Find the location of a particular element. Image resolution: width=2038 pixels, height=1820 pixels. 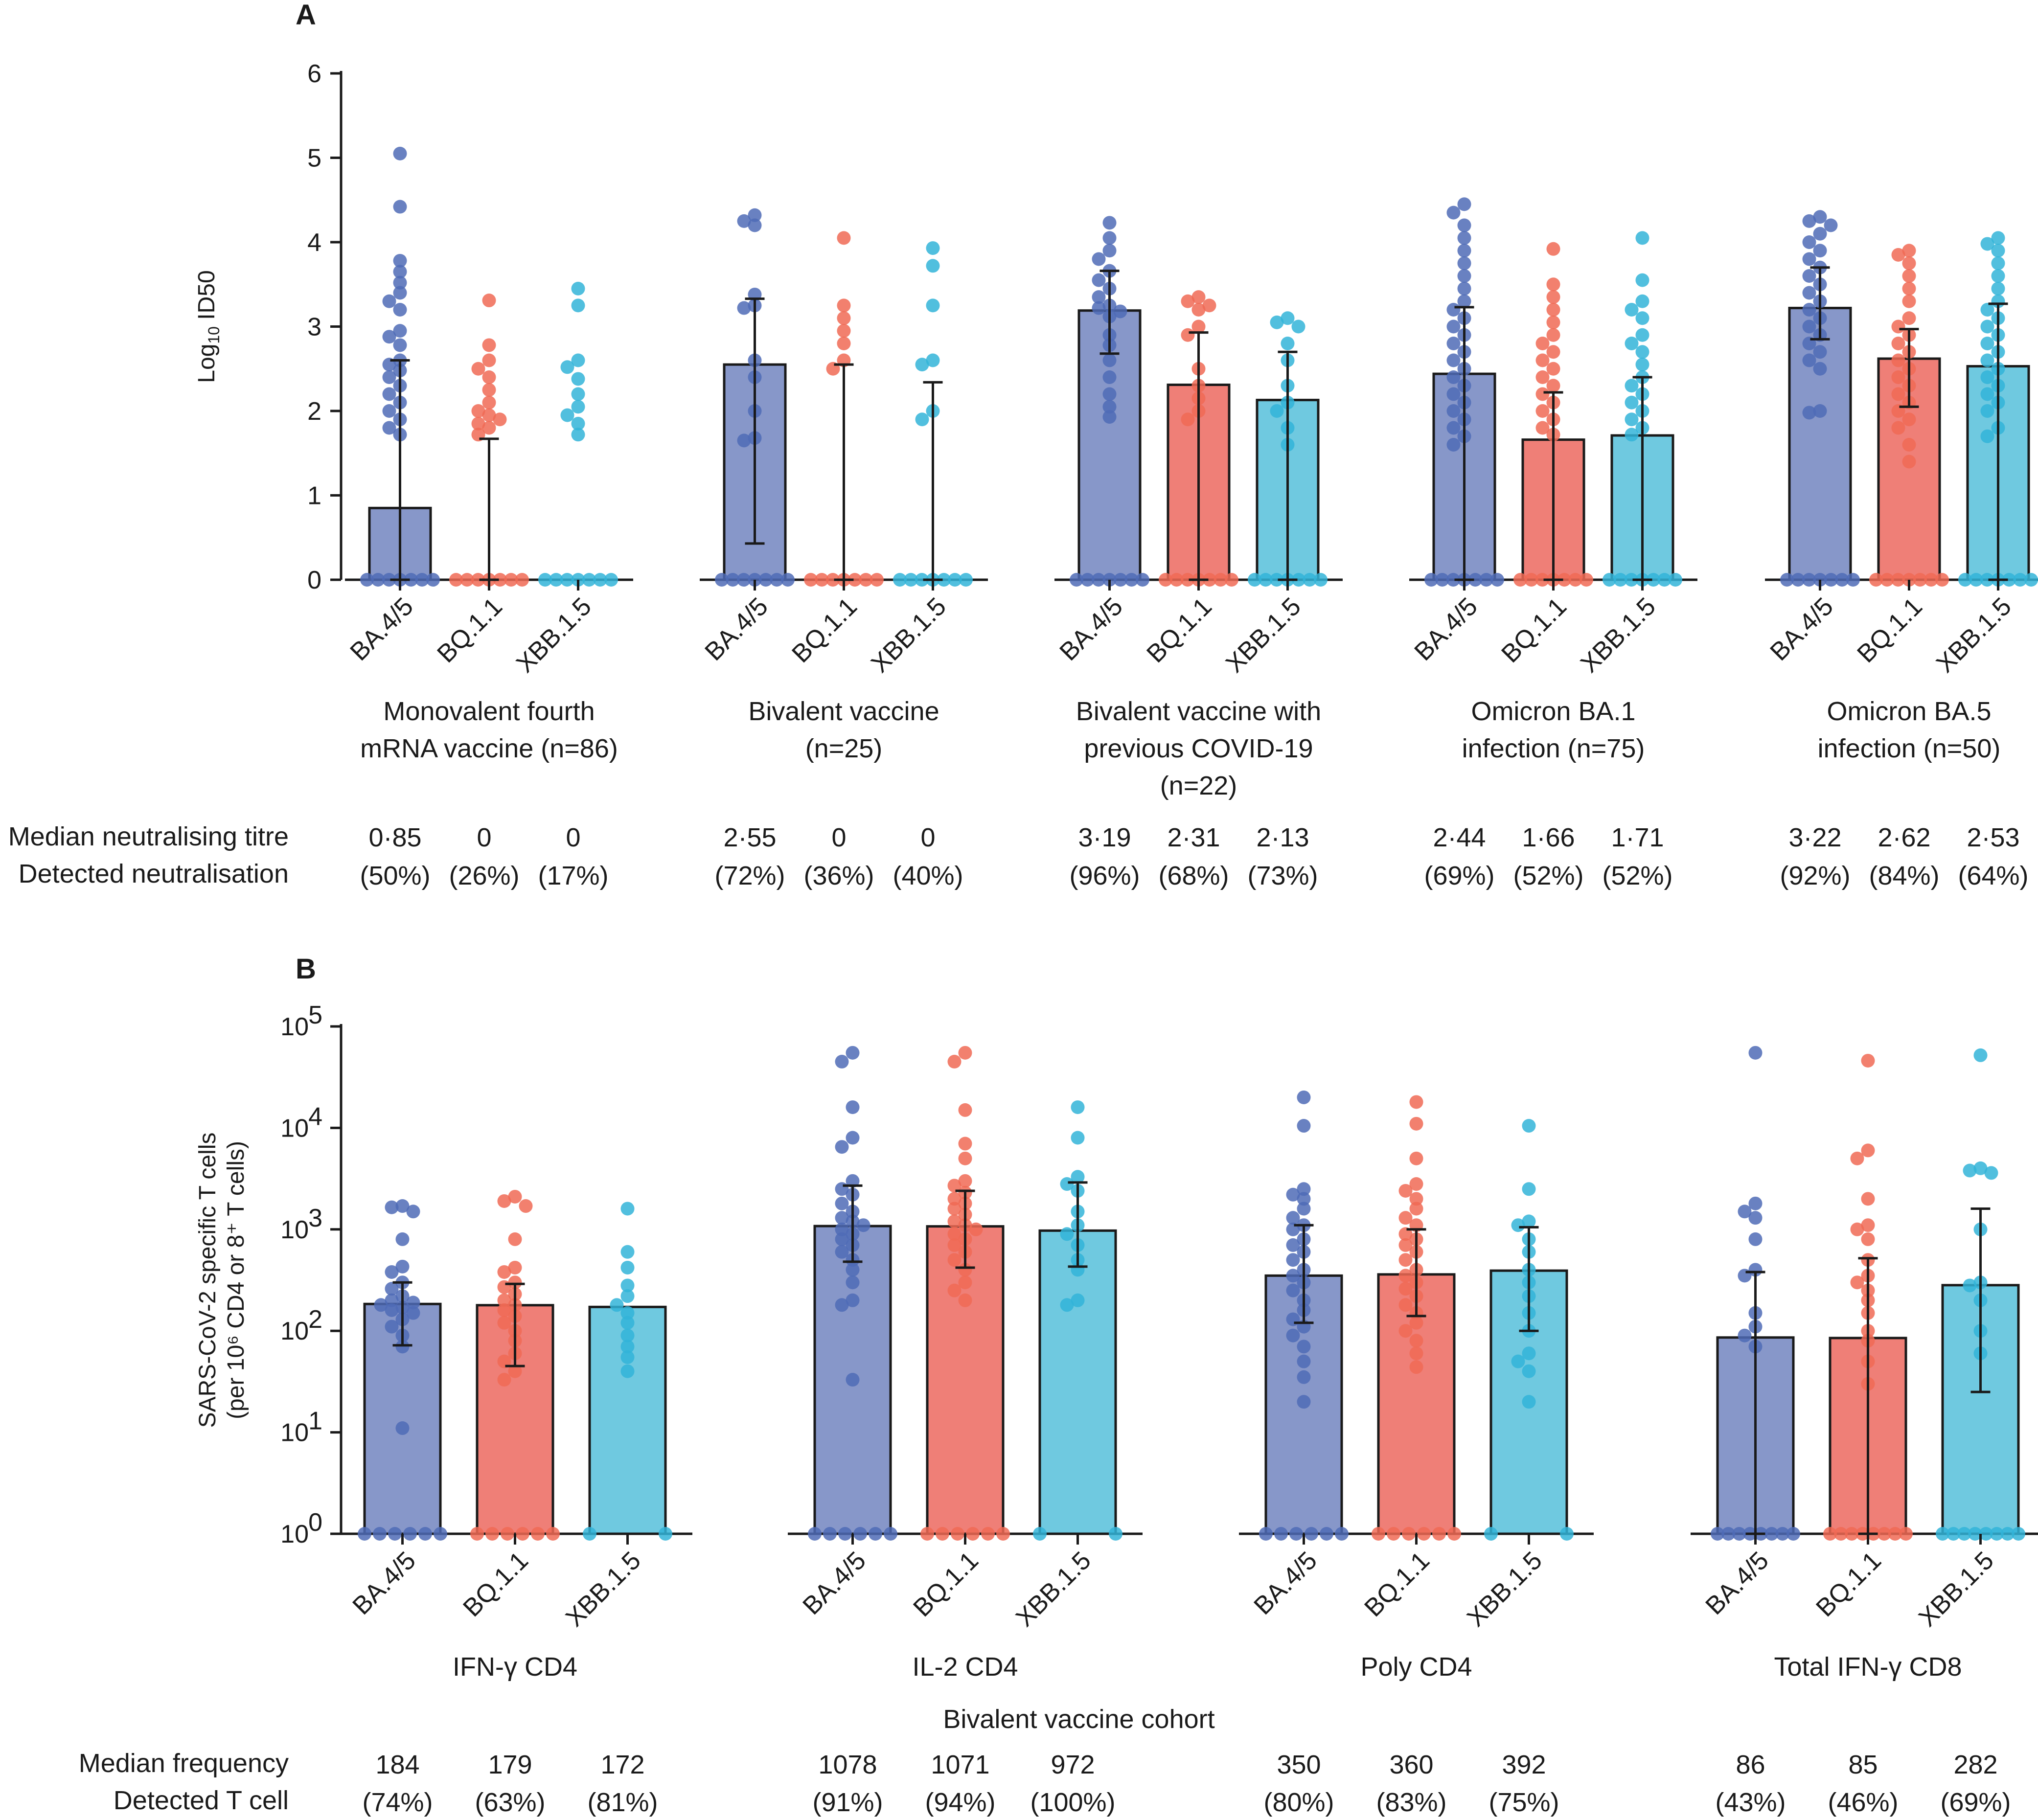

panel-b-cat-label-g2-1: BQ.1.1 is located at coordinates (1397, 1584).